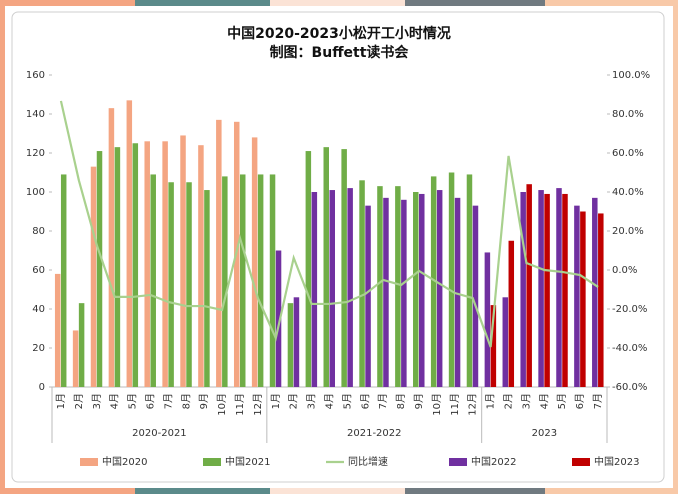  Describe the element at coordinates (628, 114) in the screenshot. I see `y2-tick-label: 80.0%` at that location.